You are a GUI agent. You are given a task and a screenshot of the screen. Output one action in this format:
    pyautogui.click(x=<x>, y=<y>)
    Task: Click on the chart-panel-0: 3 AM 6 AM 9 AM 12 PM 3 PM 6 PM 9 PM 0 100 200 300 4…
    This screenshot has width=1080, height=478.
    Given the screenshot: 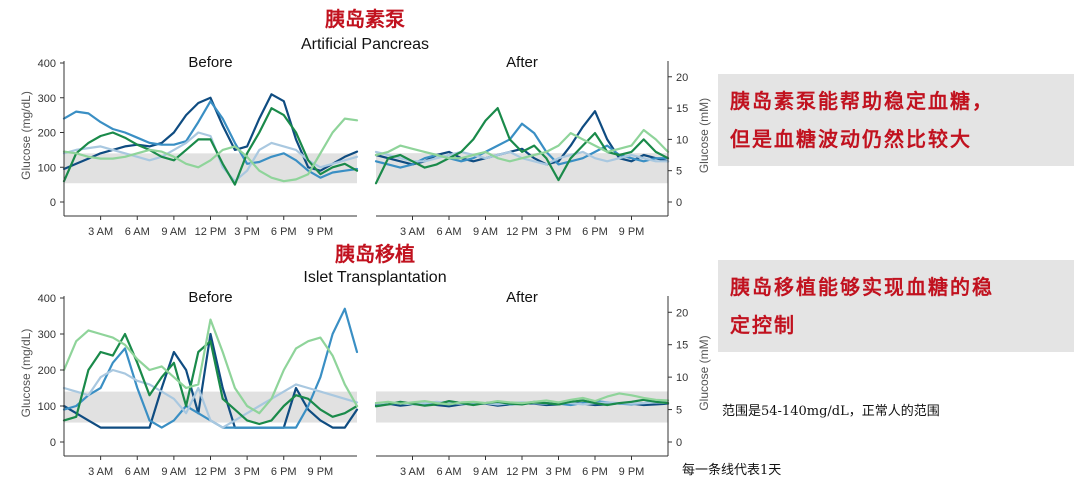 What is the action you would take?
    pyautogui.click(x=189, y=146)
    